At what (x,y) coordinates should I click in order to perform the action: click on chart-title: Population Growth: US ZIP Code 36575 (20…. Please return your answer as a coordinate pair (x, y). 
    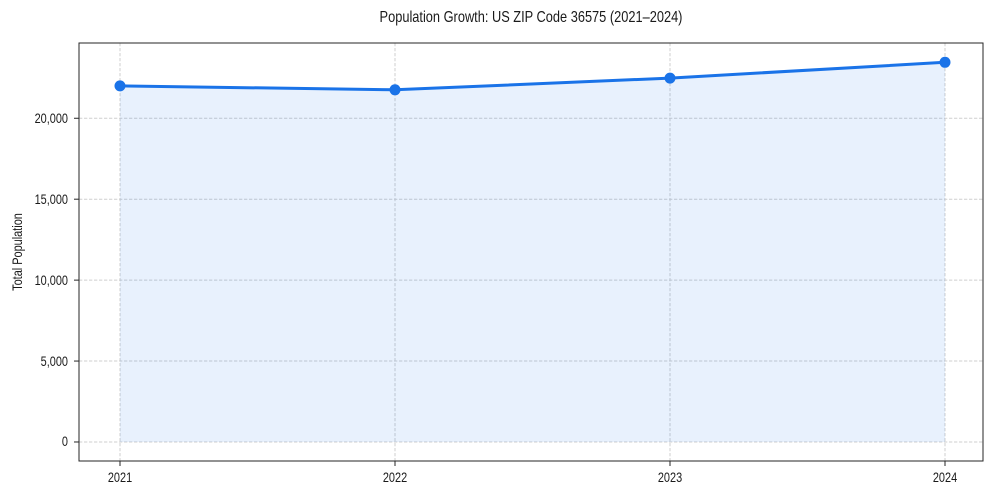
    Looking at the image, I should click on (531, 17).